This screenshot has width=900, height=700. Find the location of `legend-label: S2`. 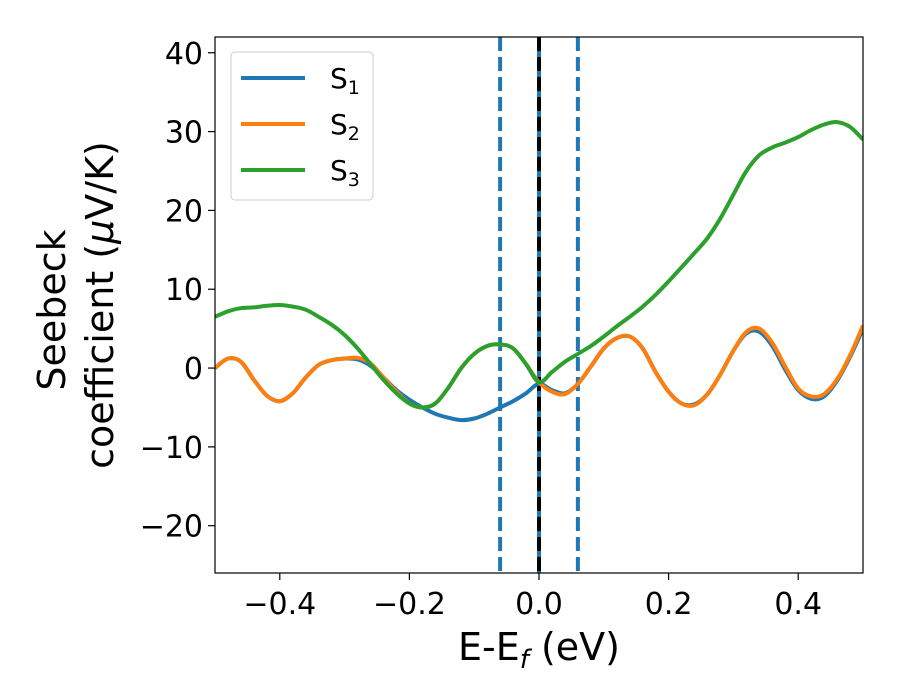

legend-label: S2 is located at coordinates (345, 126).